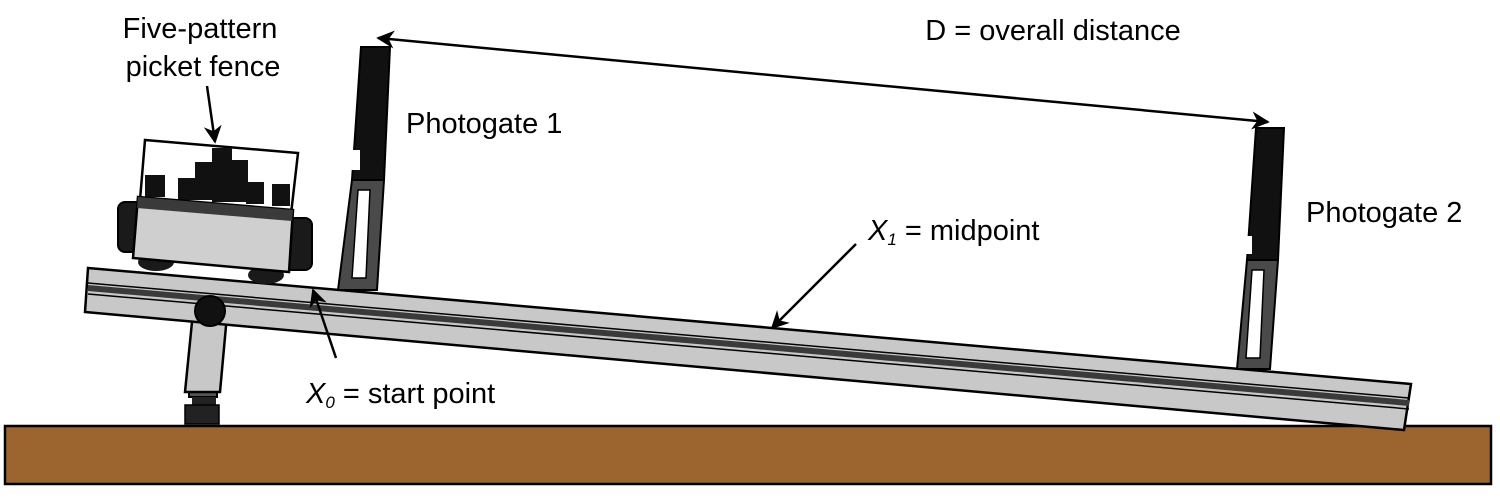  I want to click on midpoint-label: X1 = midpoint, so click(953, 232).